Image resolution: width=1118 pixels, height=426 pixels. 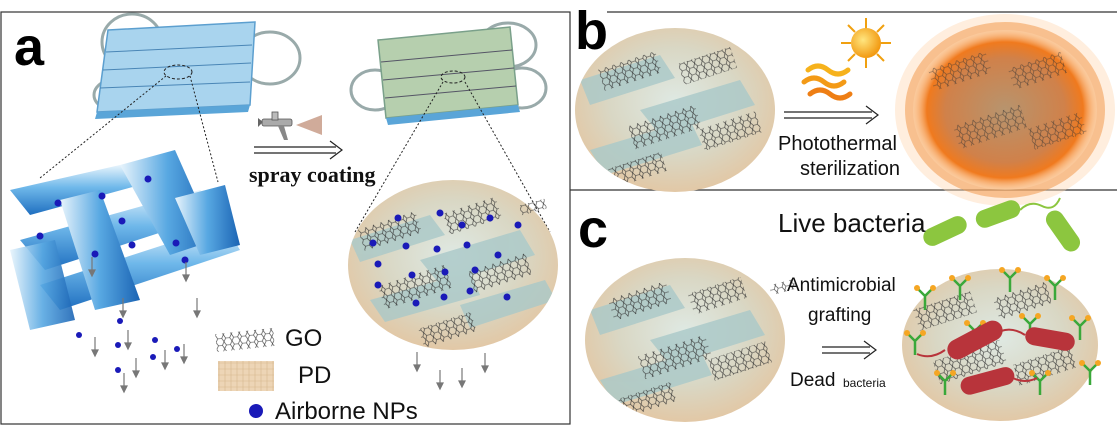 I want to click on legend-pd-swatch, so click(x=246, y=376).